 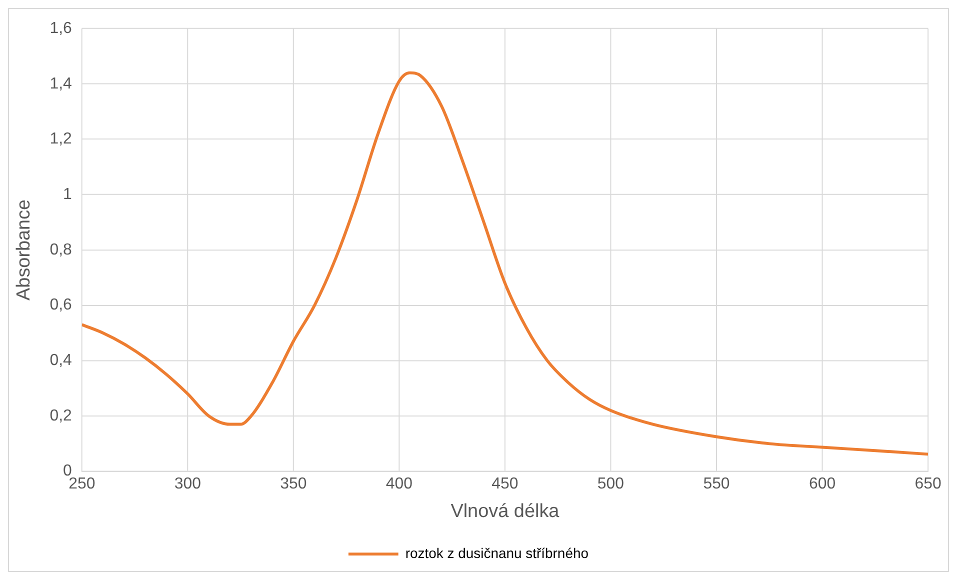 What do you see at coordinates (505, 511) in the screenshot?
I see `x-axis-title: Vlnová délka` at bounding box center [505, 511].